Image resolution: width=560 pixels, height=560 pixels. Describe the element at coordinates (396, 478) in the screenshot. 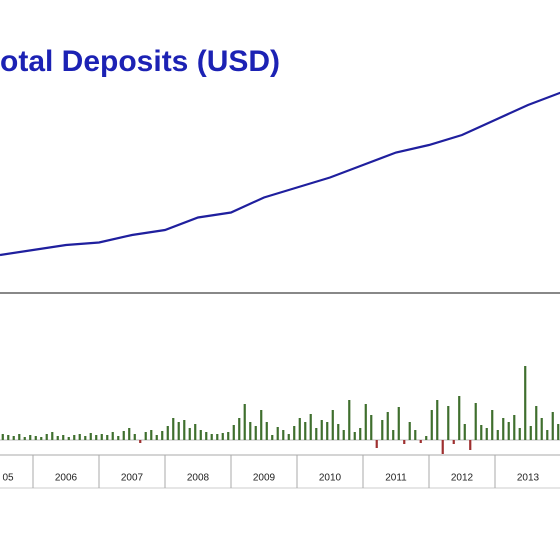

I see `x-tick-label: 2011` at that location.